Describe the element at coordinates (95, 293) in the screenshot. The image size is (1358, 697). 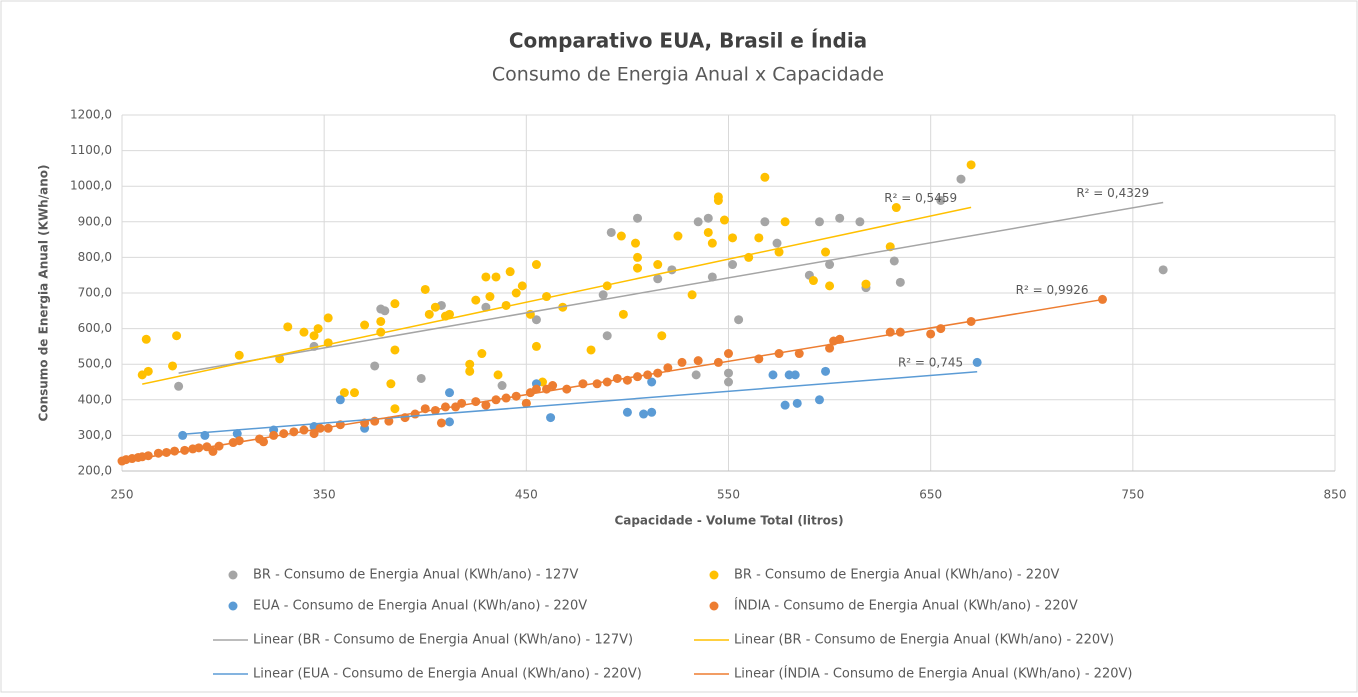
I see `y-tick-label: 700,0` at that location.